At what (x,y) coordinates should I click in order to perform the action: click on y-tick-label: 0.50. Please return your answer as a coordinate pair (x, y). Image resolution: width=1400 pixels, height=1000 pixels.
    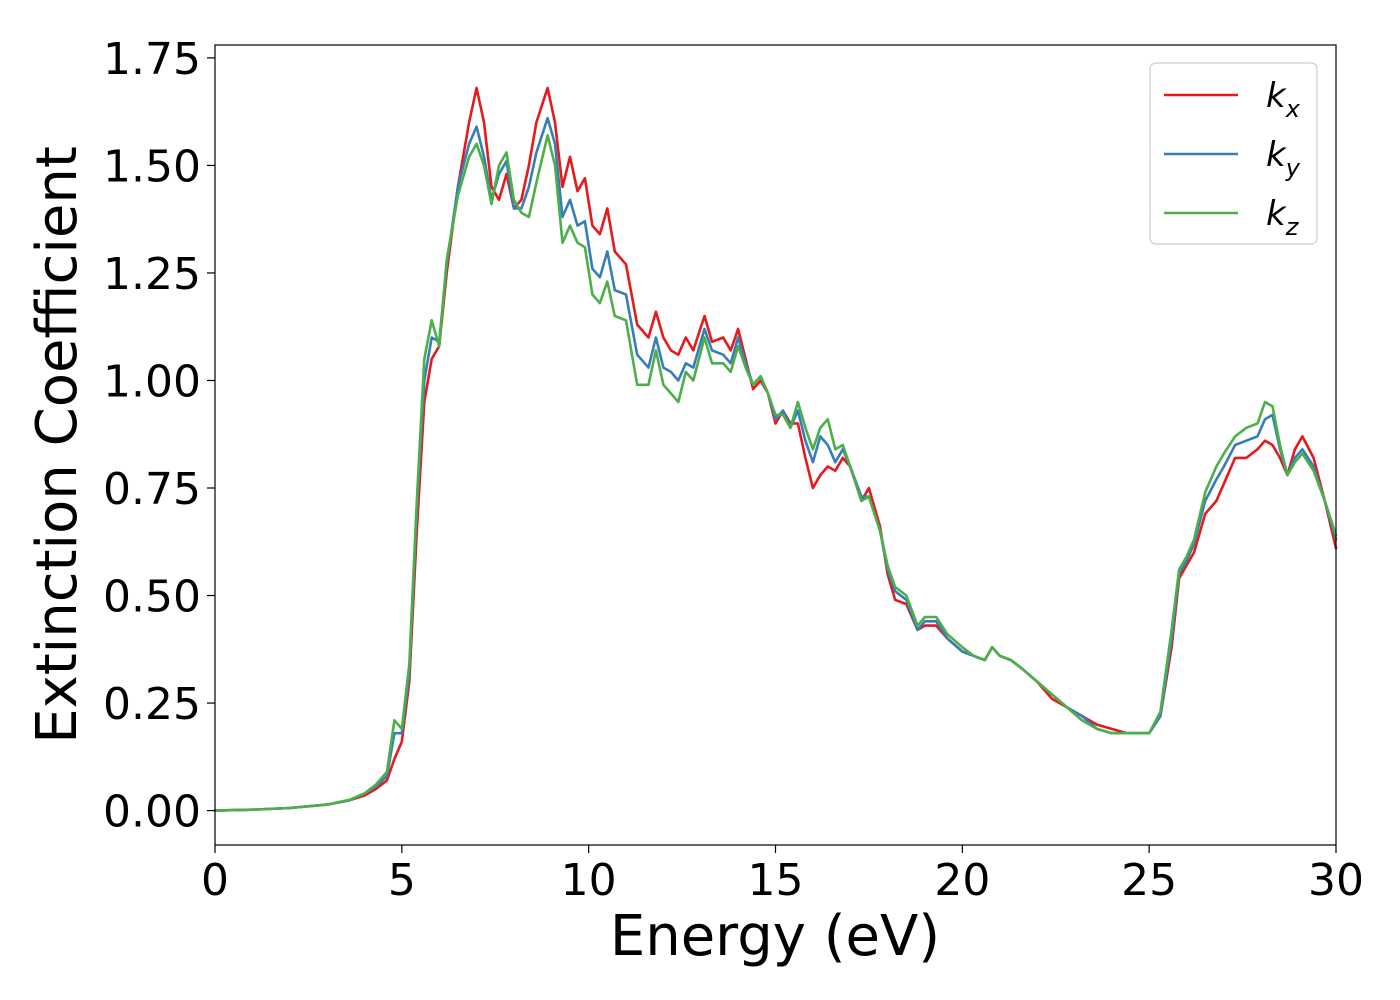
    Looking at the image, I should click on (152, 597).